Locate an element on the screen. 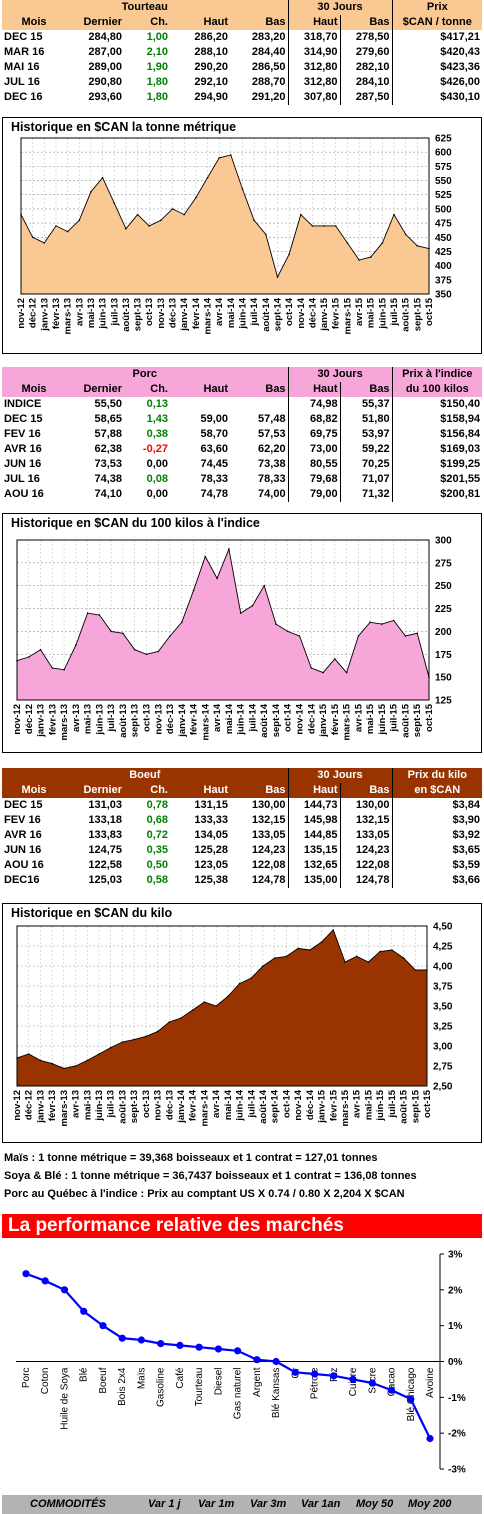 This screenshot has width=484, height=1514. boeuf-cell: 125,28 is located at coordinates (211, 850).